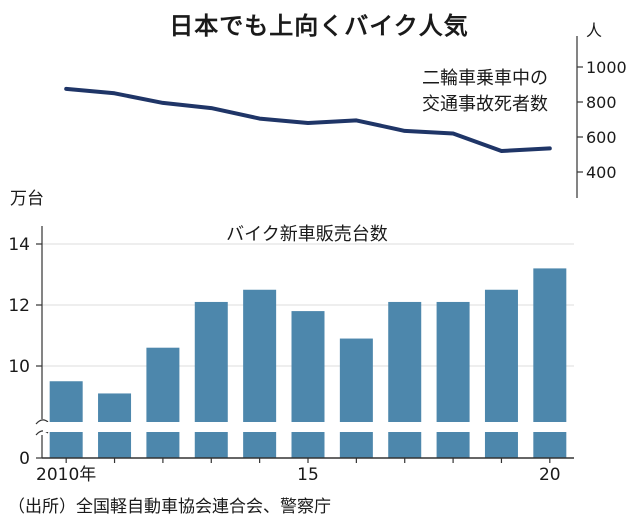  I want to click on deaths-series-label-line2: 交通事故死者数, so click(485, 104).